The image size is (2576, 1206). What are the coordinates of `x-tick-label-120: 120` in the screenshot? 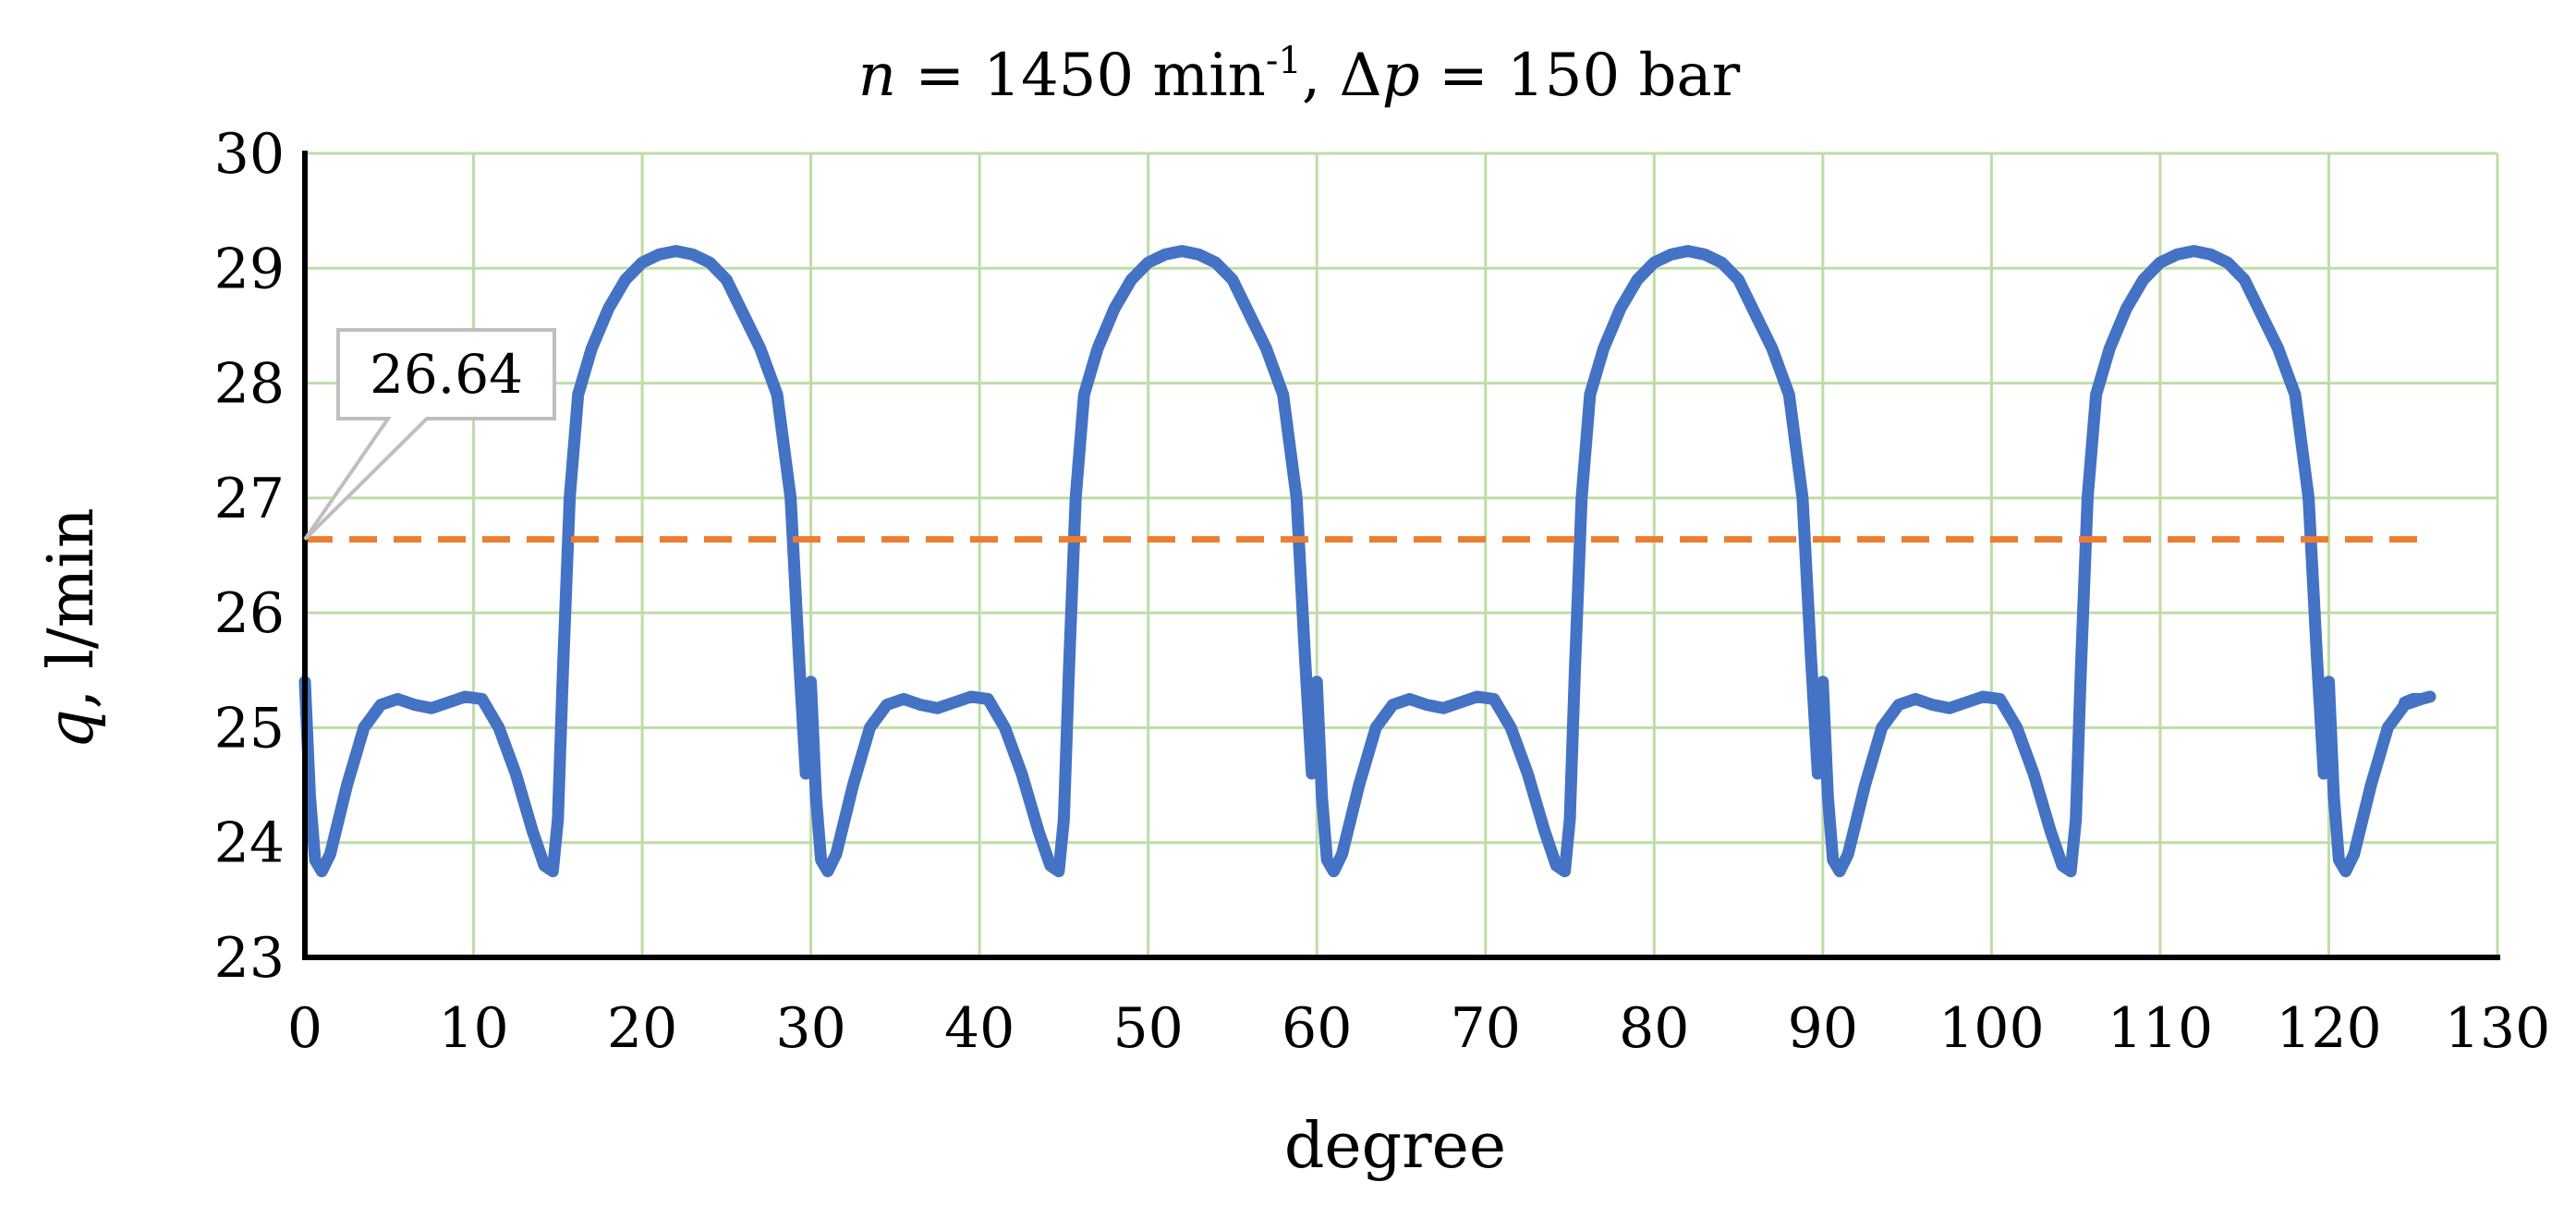 It's located at (2329, 1028).